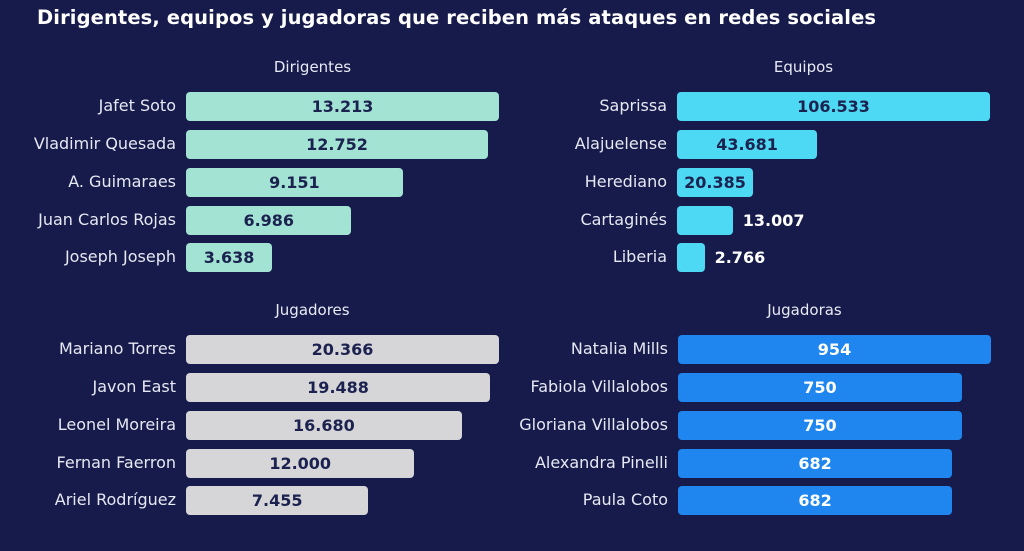 This screenshot has height=551, width=1024. What do you see at coordinates (593, 424) in the screenshot?
I see `category-label: Gloriana Villalobos` at bounding box center [593, 424].